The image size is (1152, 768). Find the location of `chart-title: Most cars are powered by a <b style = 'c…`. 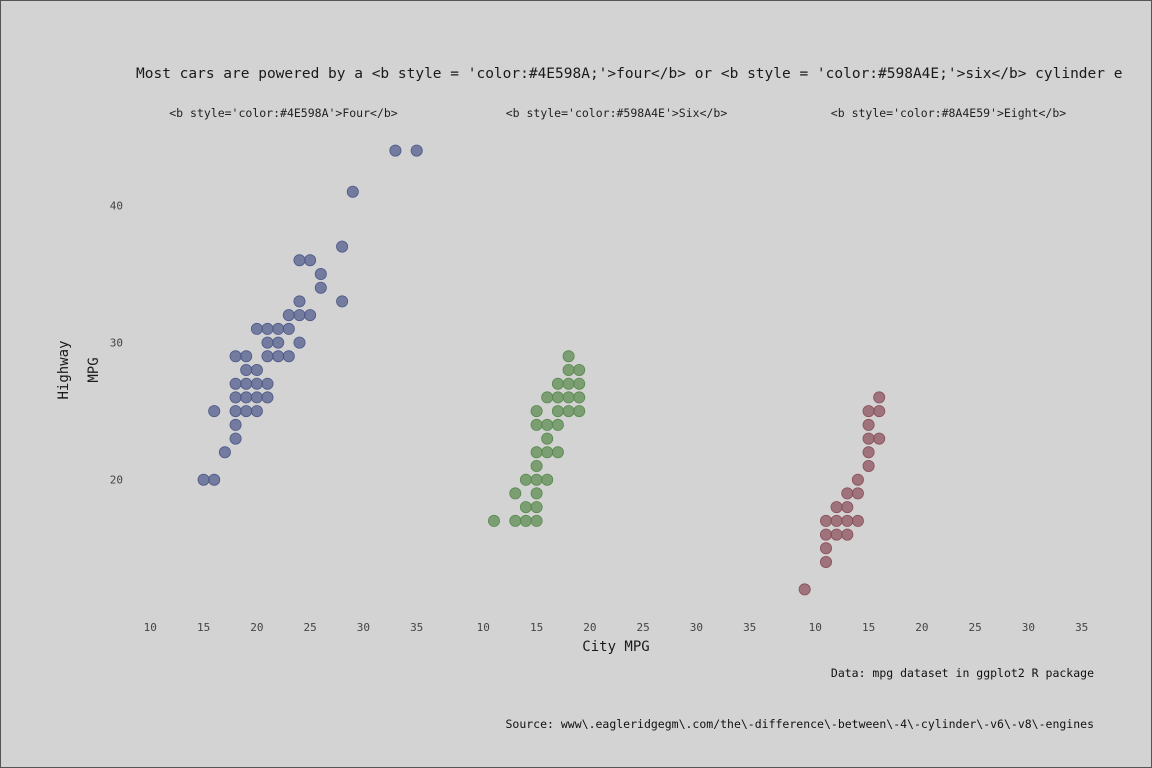

chart-title: Most cars are powered by a <b style = 'c… is located at coordinates (629, 74).